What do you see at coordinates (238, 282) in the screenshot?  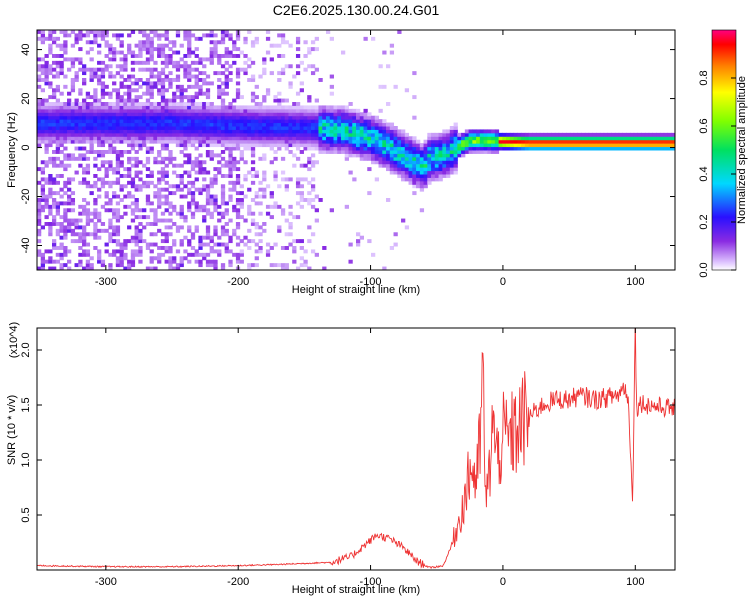 I see `x-tick-label: -200` at bounding box center [238, 282].